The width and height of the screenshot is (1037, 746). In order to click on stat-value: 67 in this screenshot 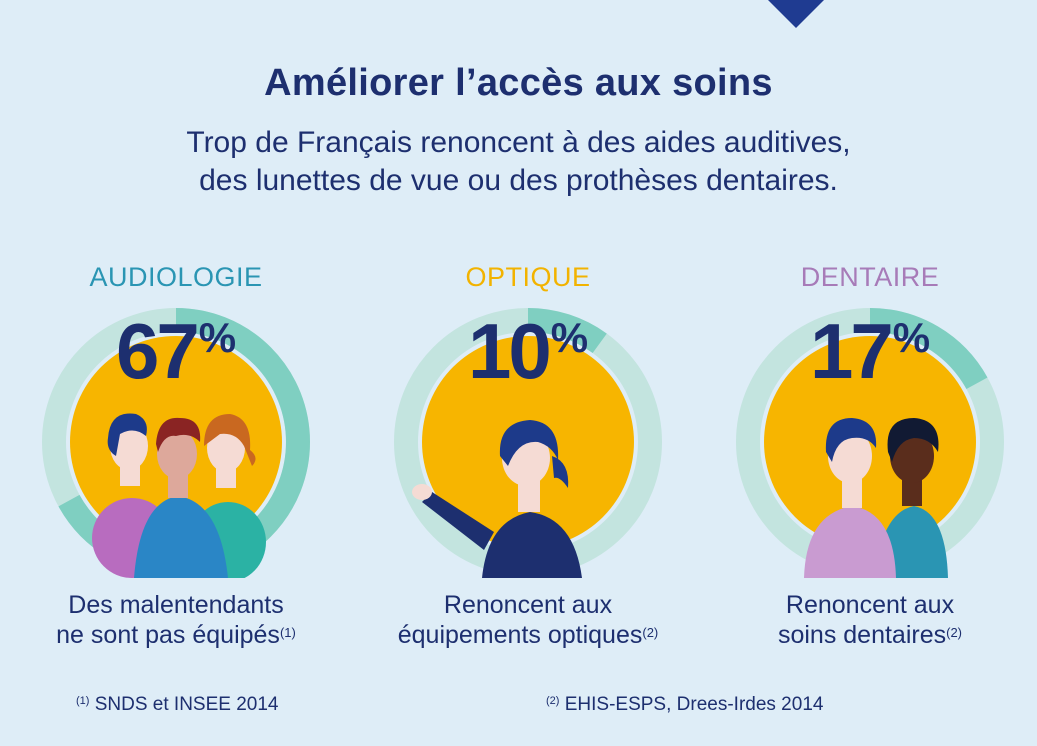, I will do `click(157, 351)`.